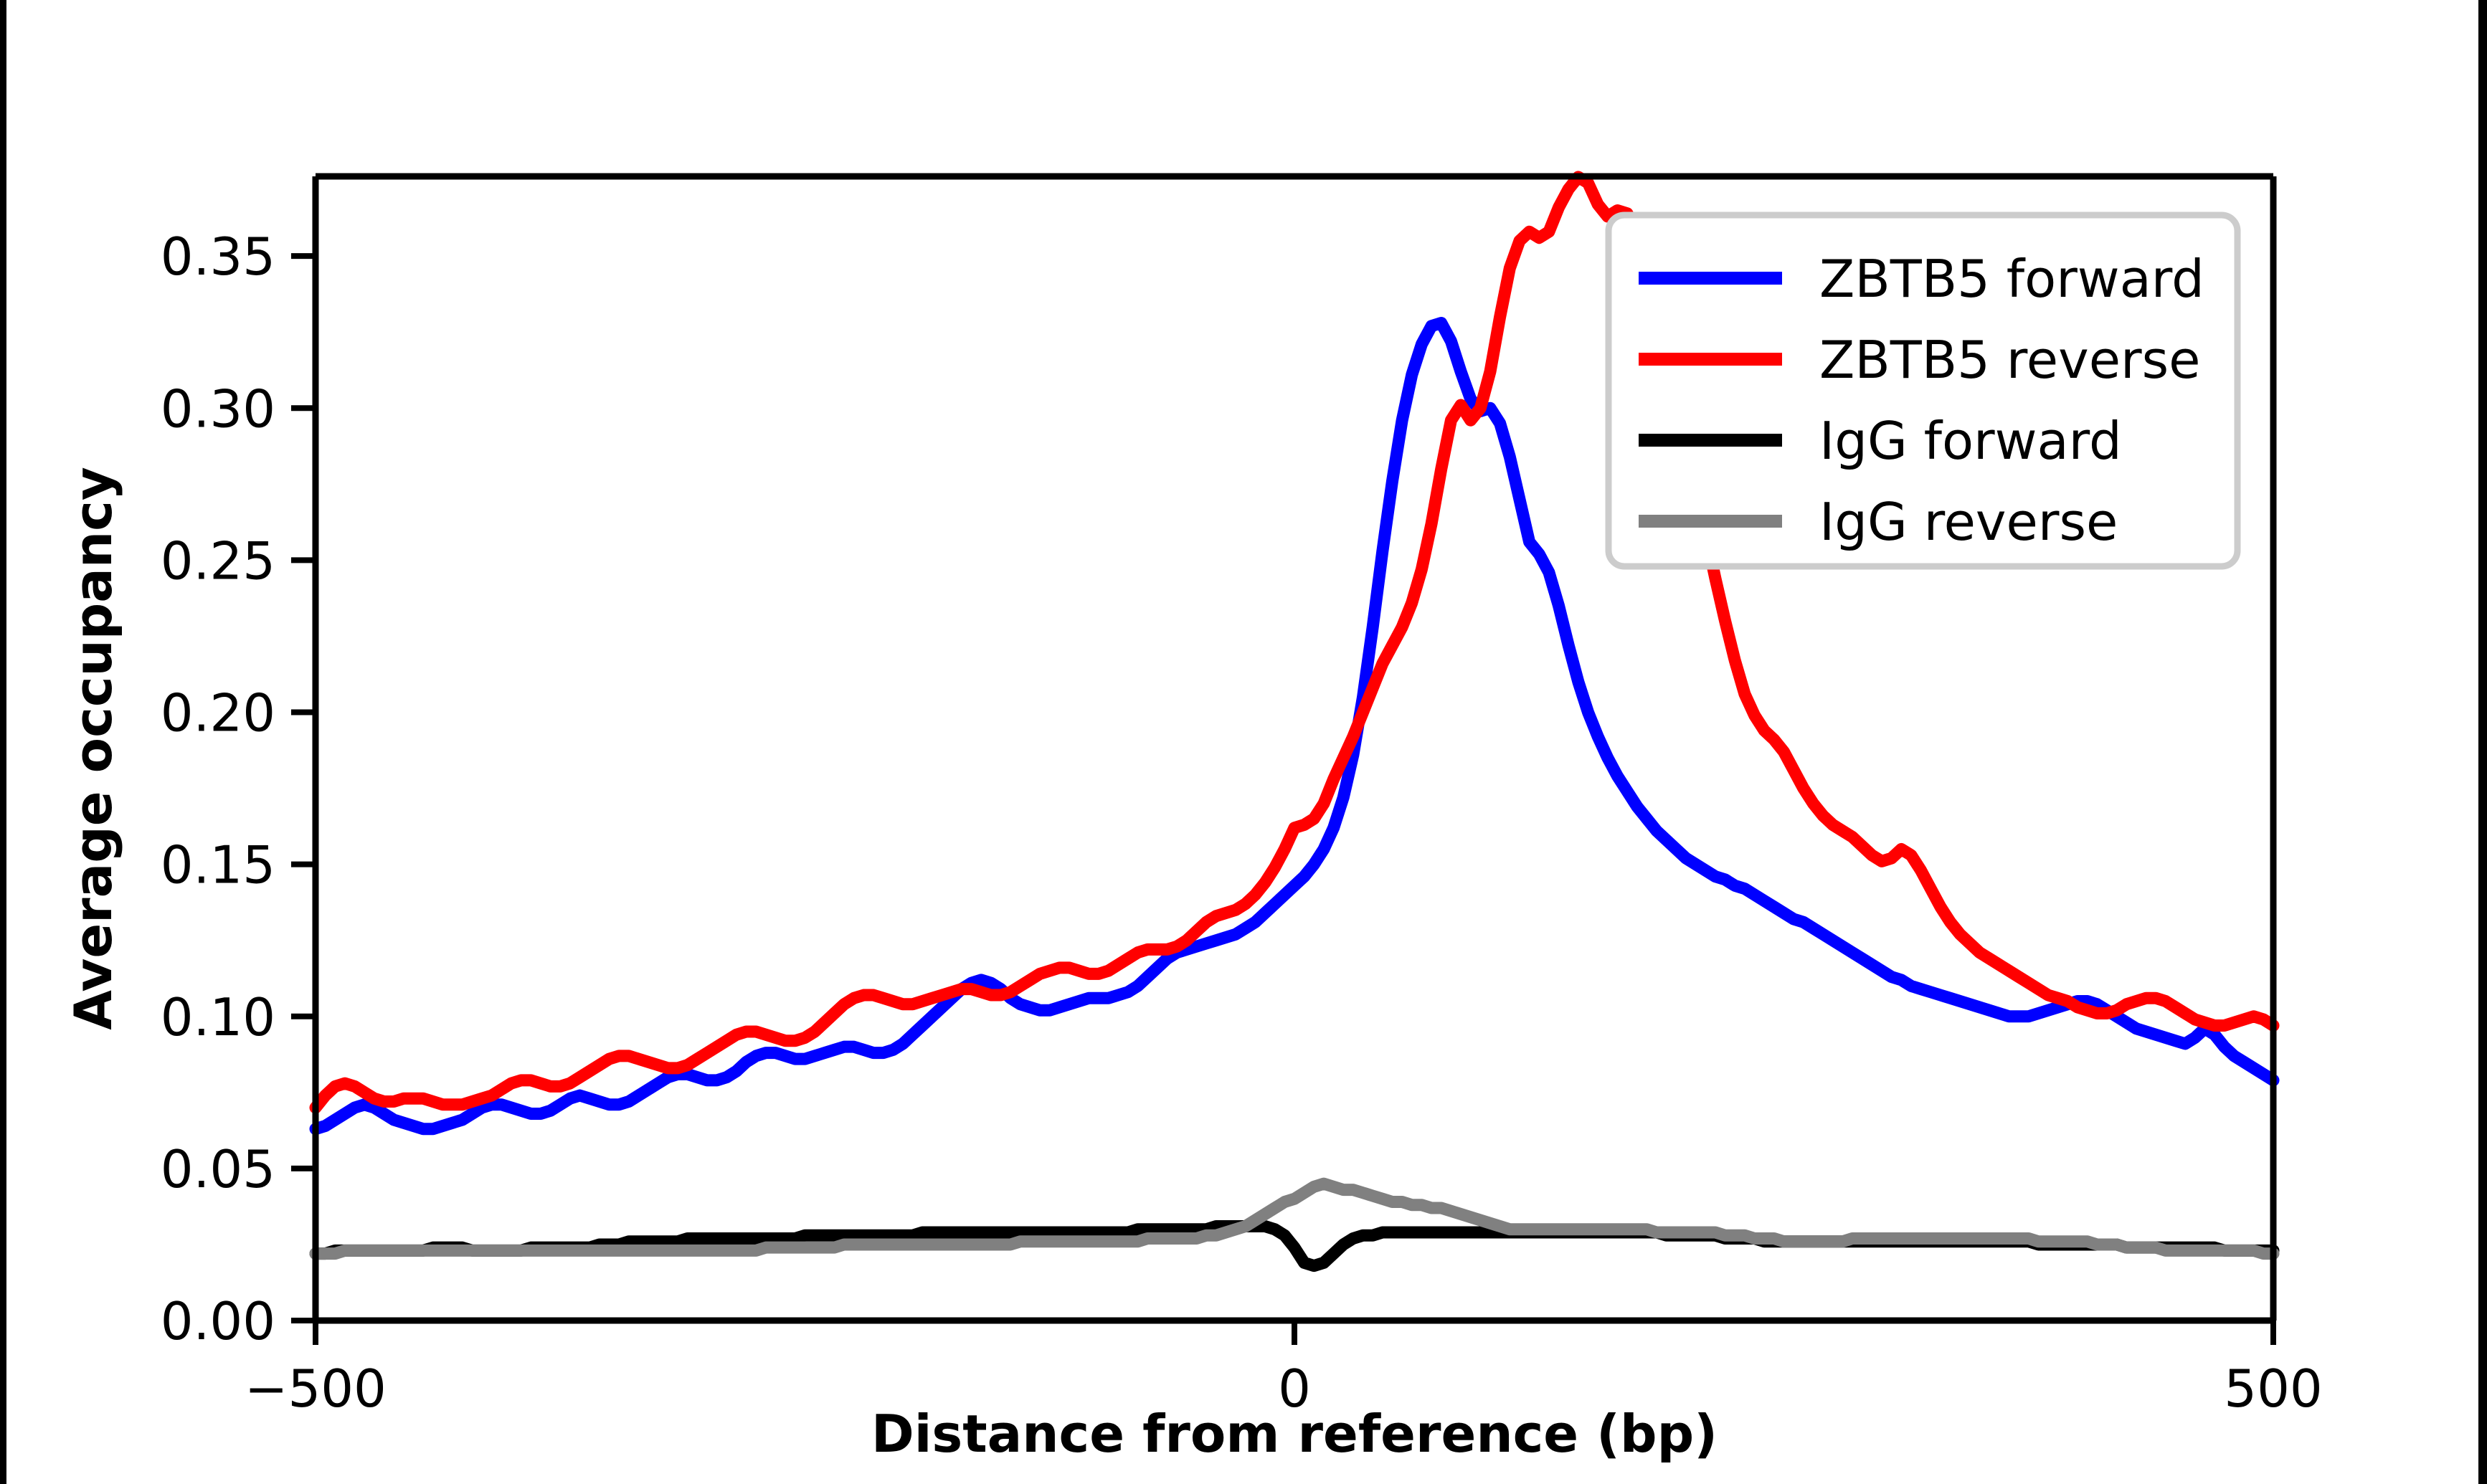 This screenshot has width=2487, height=1484. I want to click on legend-label-igg-forward: IgG forward, so click(1971, 441).